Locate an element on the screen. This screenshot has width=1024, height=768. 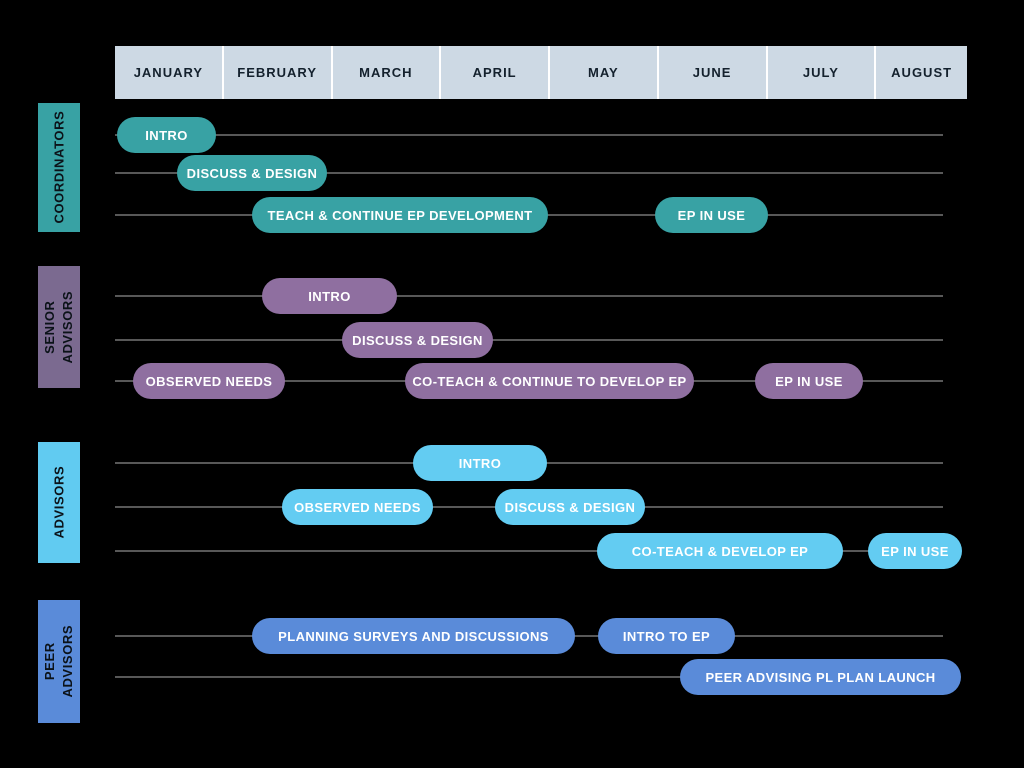
timeline-pill-intro-to-ep: INTRO TO EP is located at coordinates (666, 636).